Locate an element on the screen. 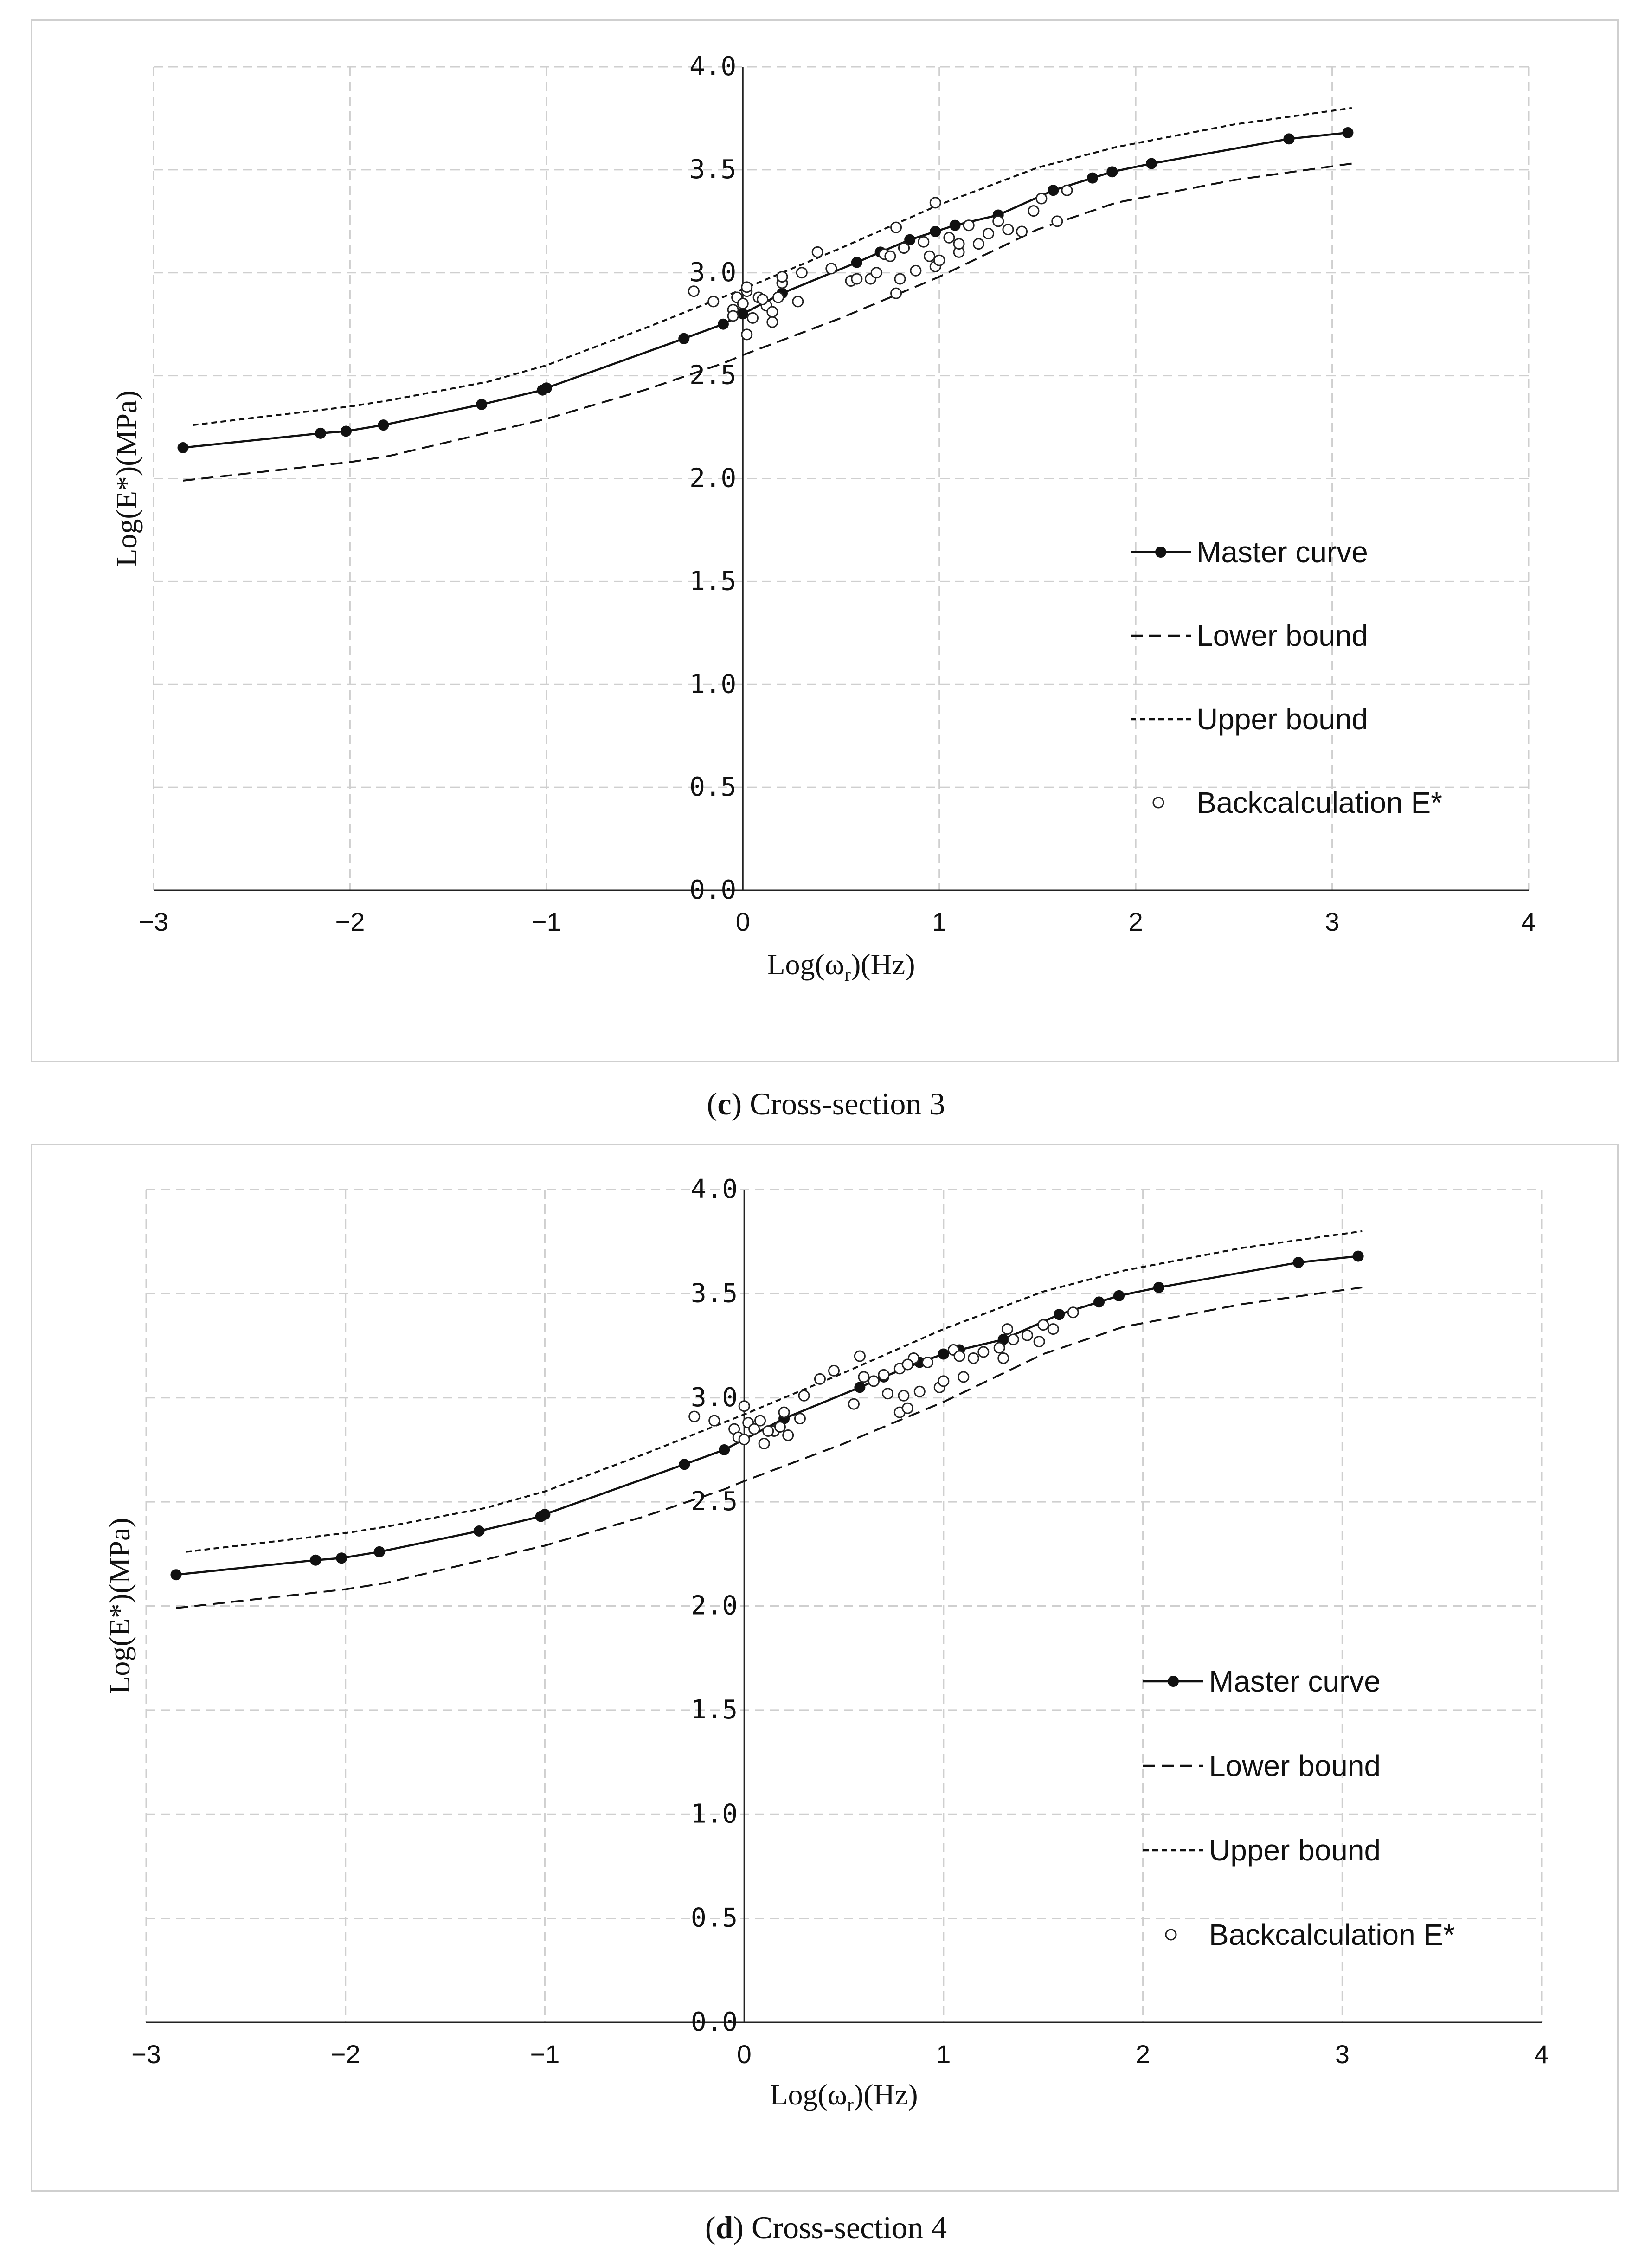 Image resolution: width=1652 pixels, height=2265 pixels. legend-master-label: Master curve is located at coordinates (1295, 1682).